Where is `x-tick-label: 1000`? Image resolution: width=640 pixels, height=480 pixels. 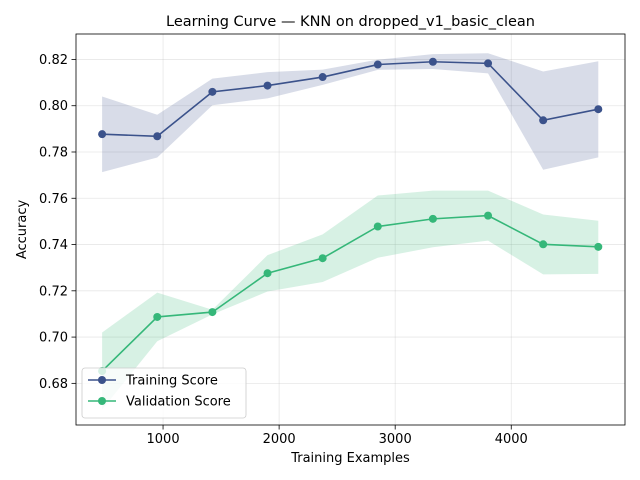
x-tick-label: 1000 is located at coordinates (163, 439).